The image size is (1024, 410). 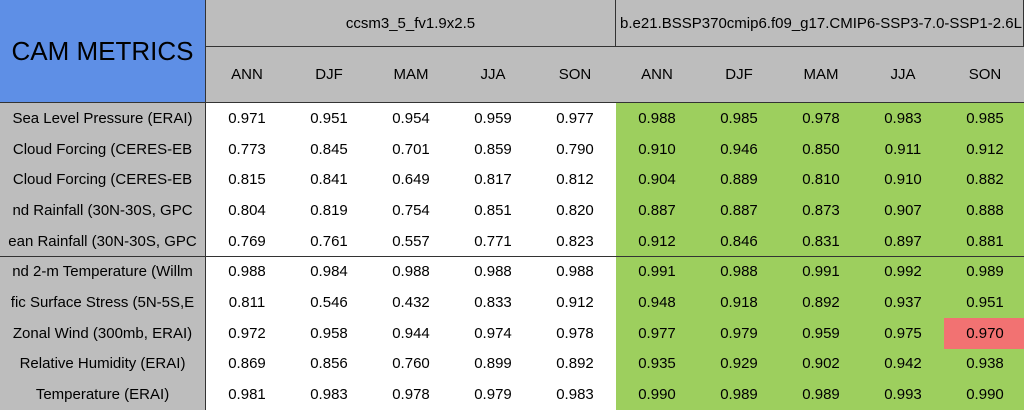 I want to click on value-cell: 0.993, so click(x=903, y=394).